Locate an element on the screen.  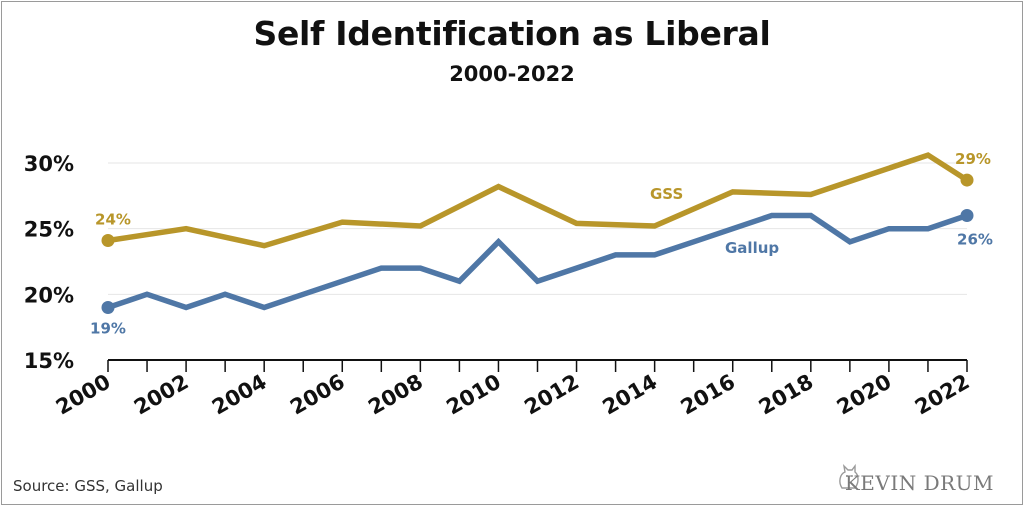
series-start-point-gss is located at coordinates (108, 240).